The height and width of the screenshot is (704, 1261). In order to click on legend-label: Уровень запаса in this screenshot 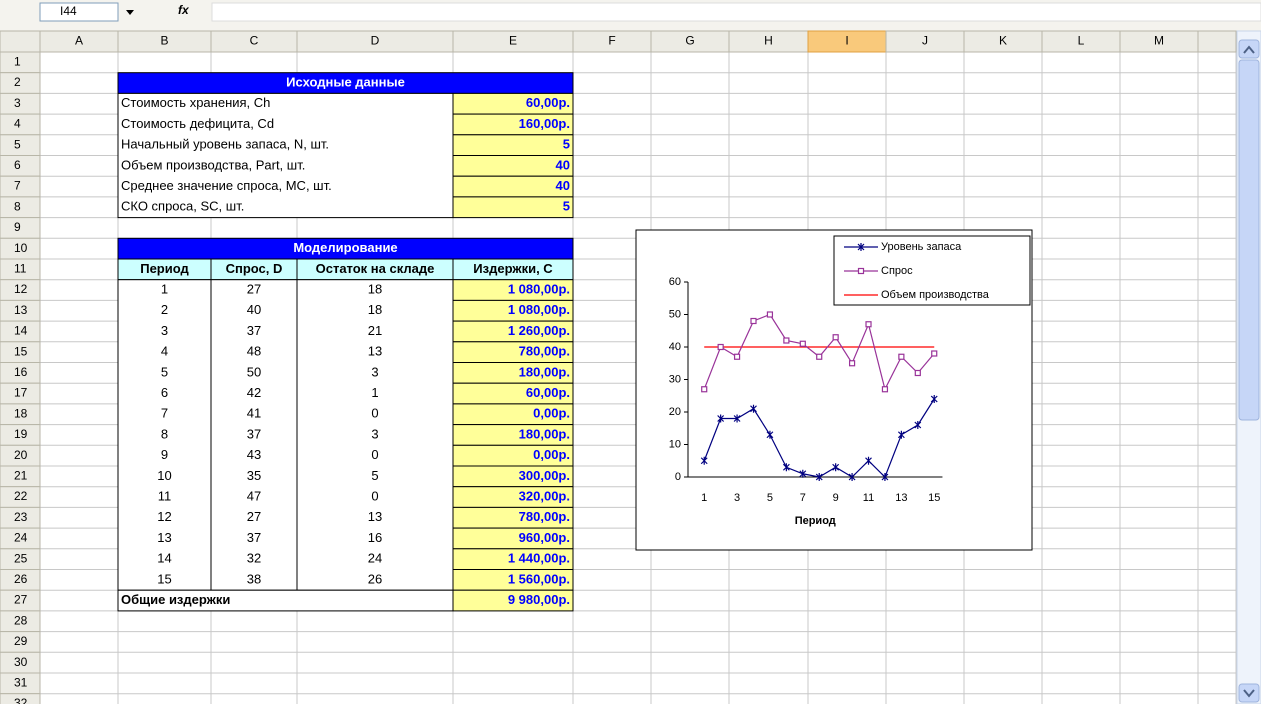, I will do `click(921, 247)`.